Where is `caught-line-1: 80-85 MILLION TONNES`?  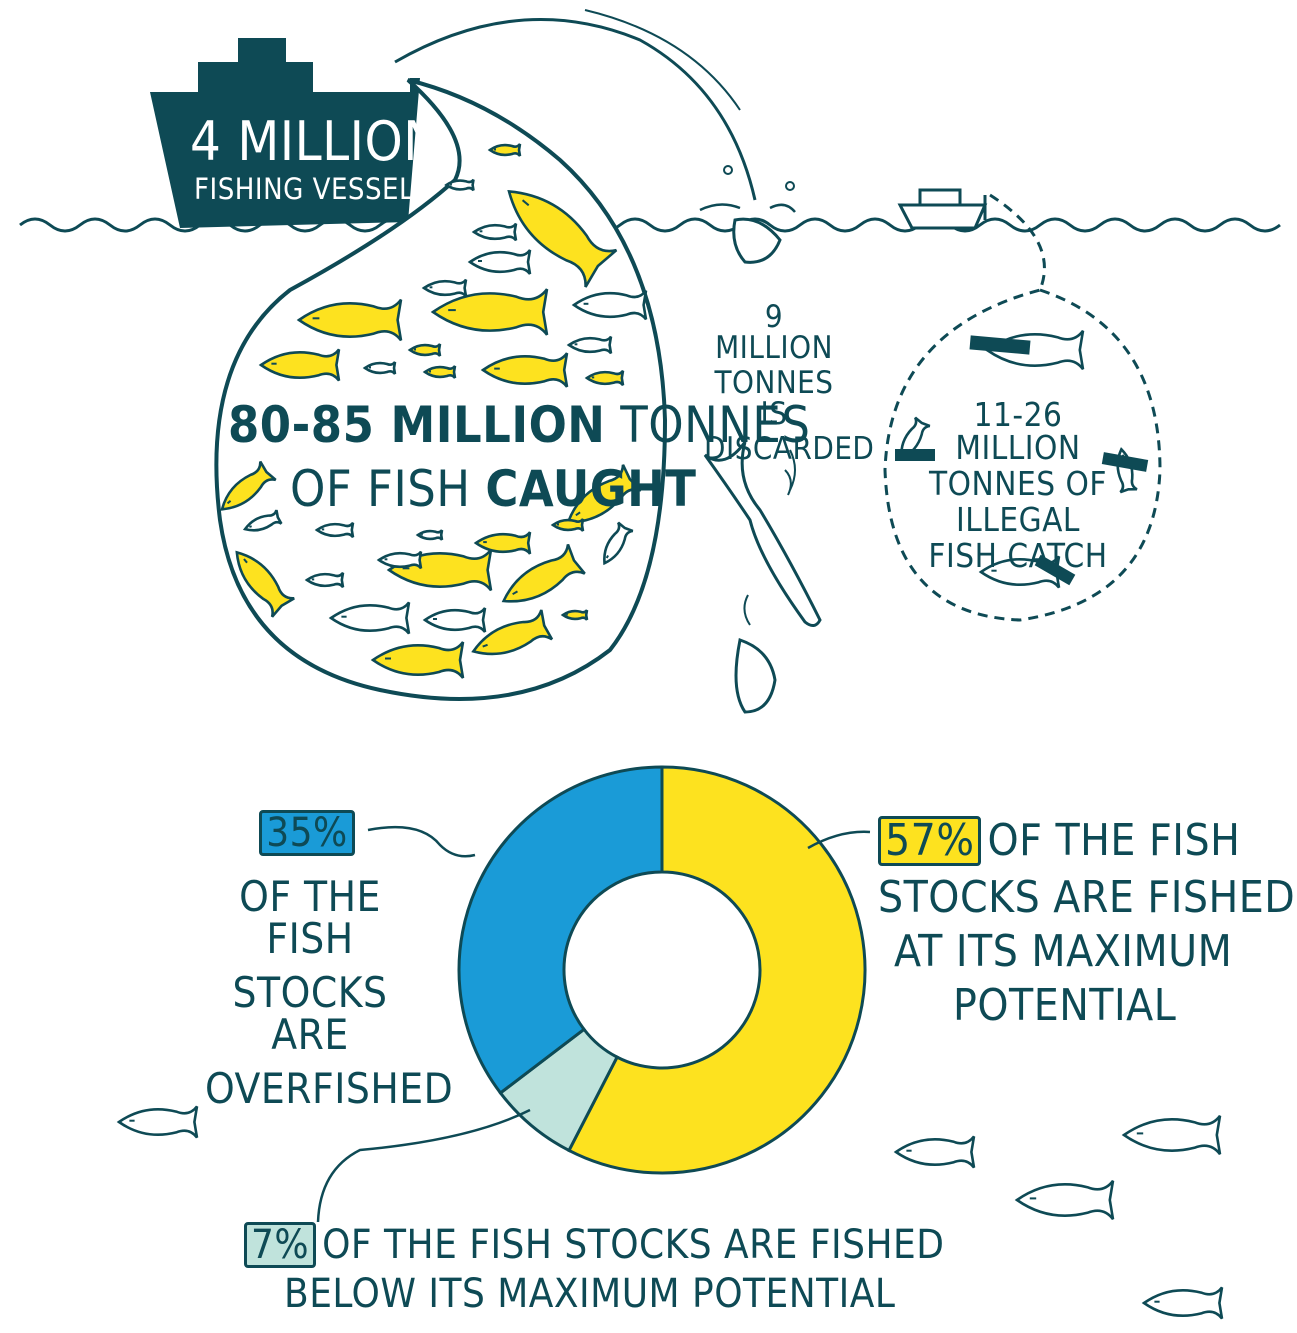
caught-line-1: 80-85 MILLION TONNES is located at coordinates (519, 425).